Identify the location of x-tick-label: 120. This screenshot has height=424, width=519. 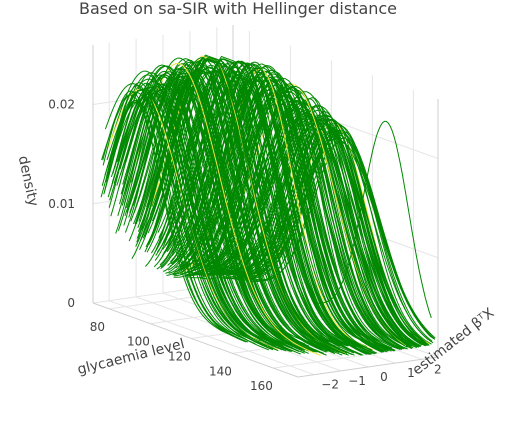
(179, 357).